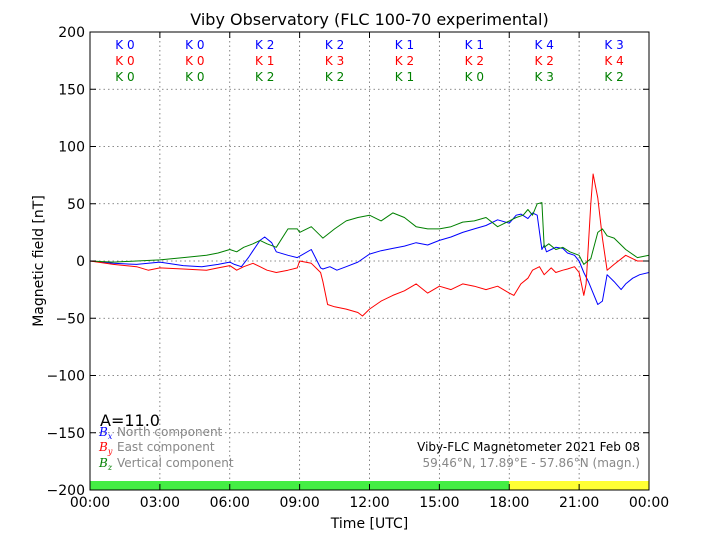 The width and height of the screenshot is (720, 540). Describe the element at coordinates (80, 262) in the screenshot. I see `y-tick-label: 0` at that location.